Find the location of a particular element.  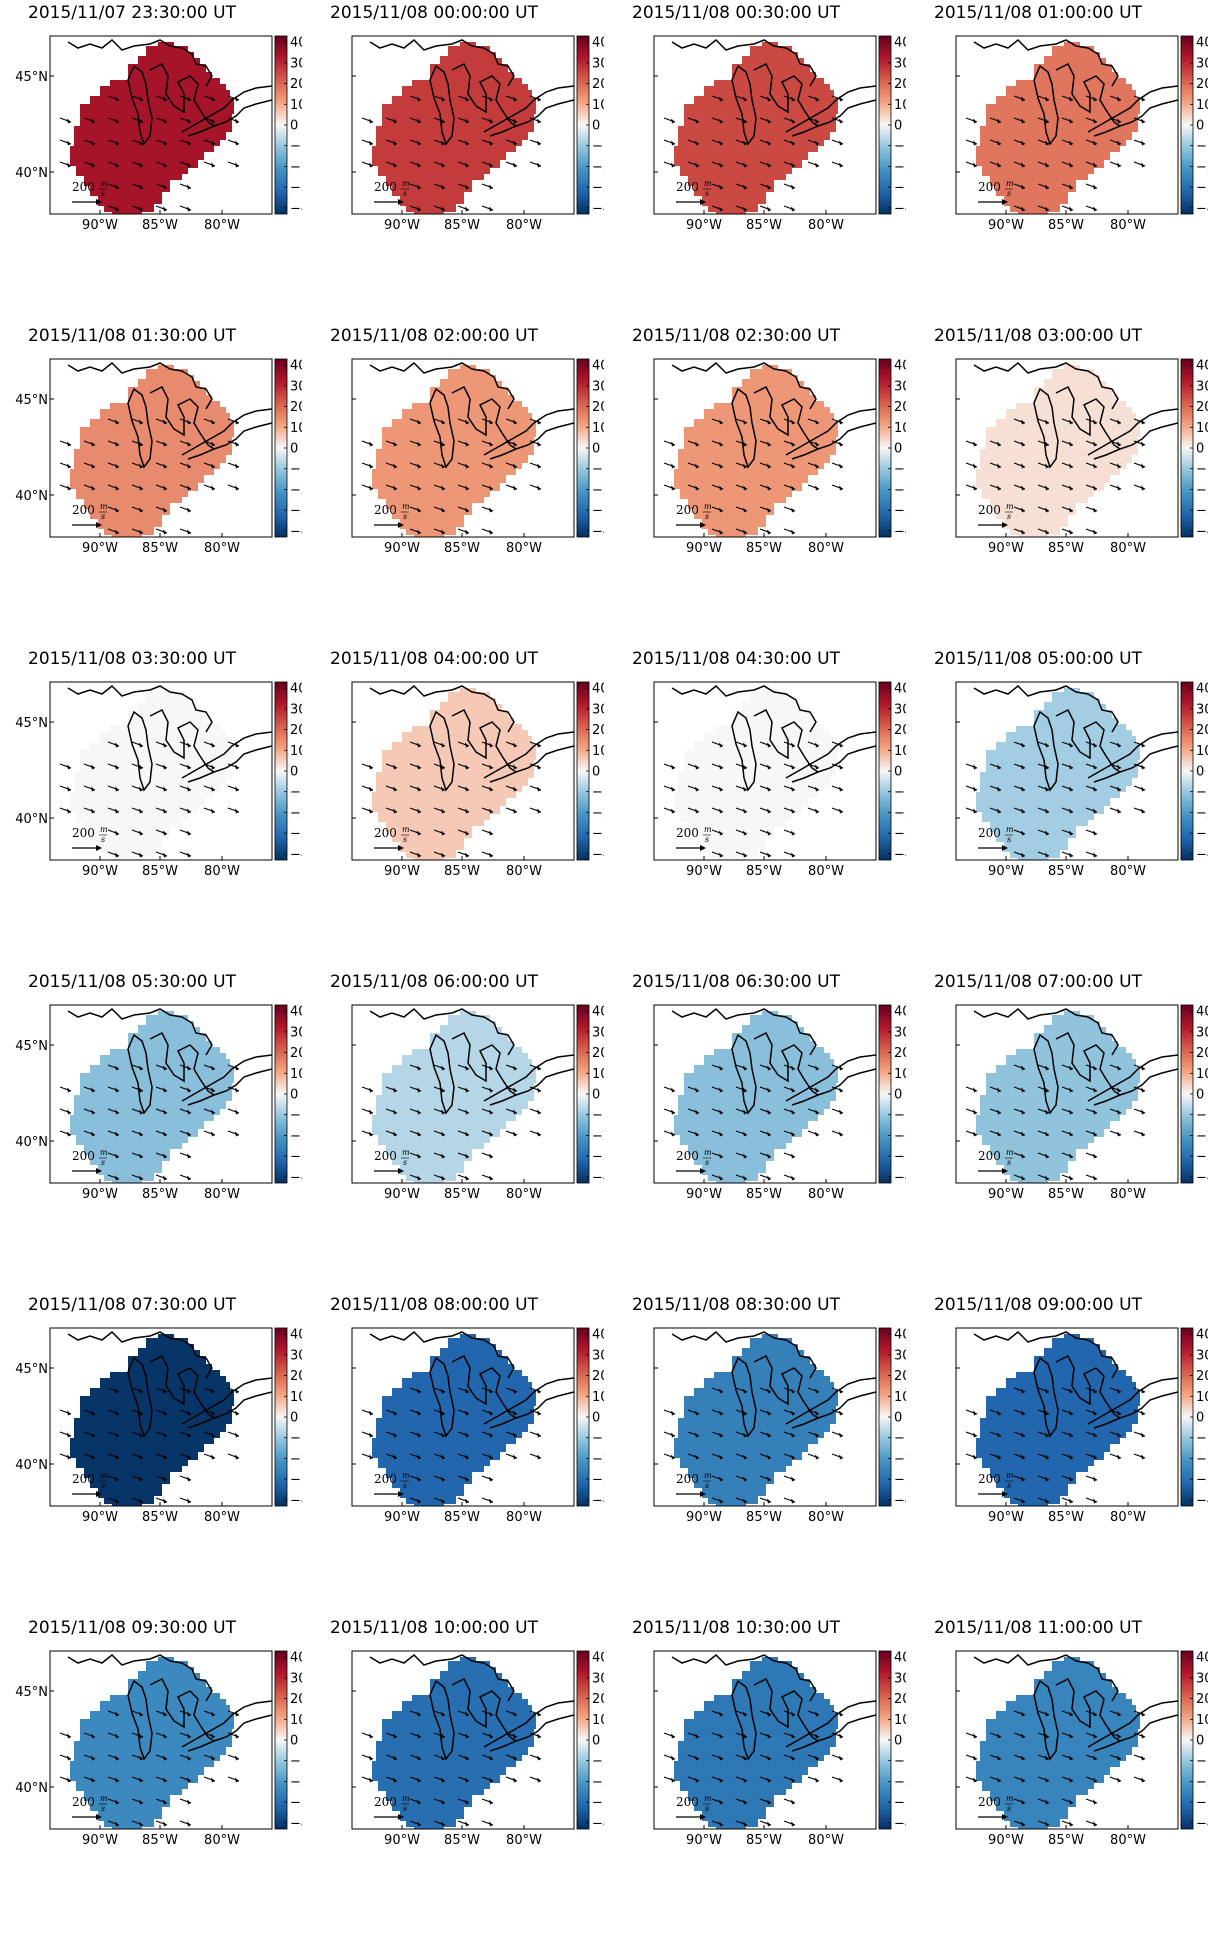

map-content: 200 ms is located at coordinates (1071, 449).